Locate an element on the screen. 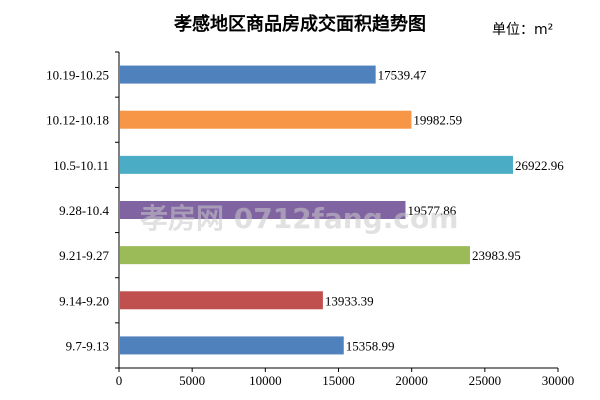 The image size is (600, 400). value-label: 15358.99 is located at coordinates (370, 345).